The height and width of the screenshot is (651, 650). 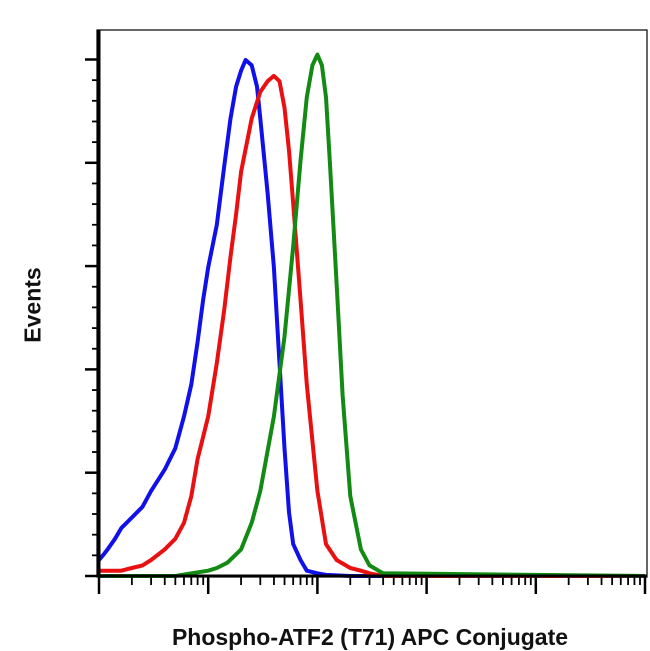 What do you see at coordinates (370, 637) in the screenshot?
I see `x-axis-label: Phospho-ATF2 (T71) APC Conjugate` at bounding box center [370, 637].